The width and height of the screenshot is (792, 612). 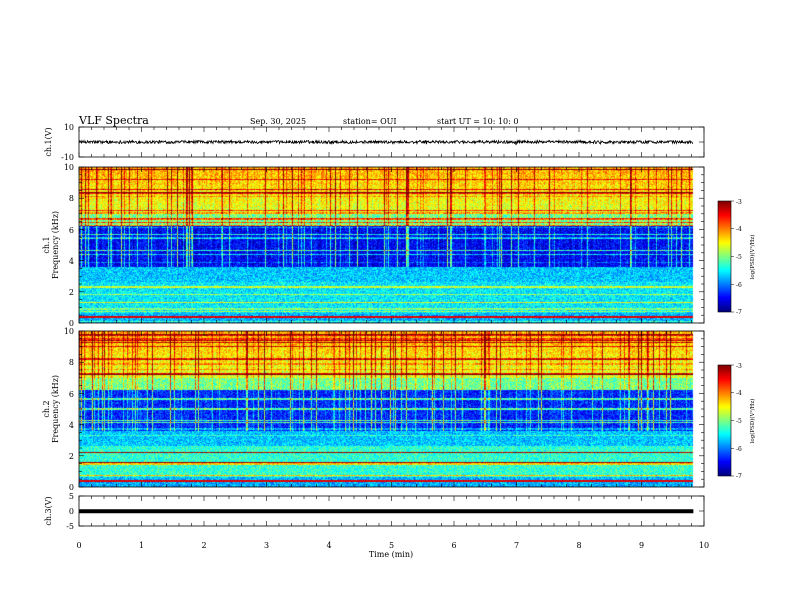 I want to click on spec2-ylabel-channel: ch.2, so click(x=46, y=408).